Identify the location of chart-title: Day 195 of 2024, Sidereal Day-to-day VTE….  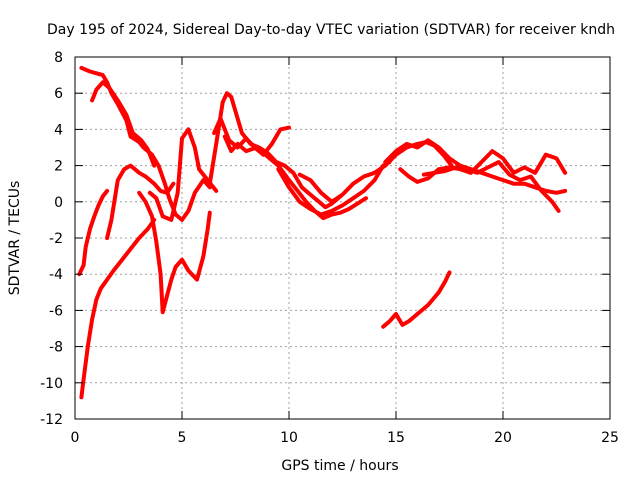
(331, 30).